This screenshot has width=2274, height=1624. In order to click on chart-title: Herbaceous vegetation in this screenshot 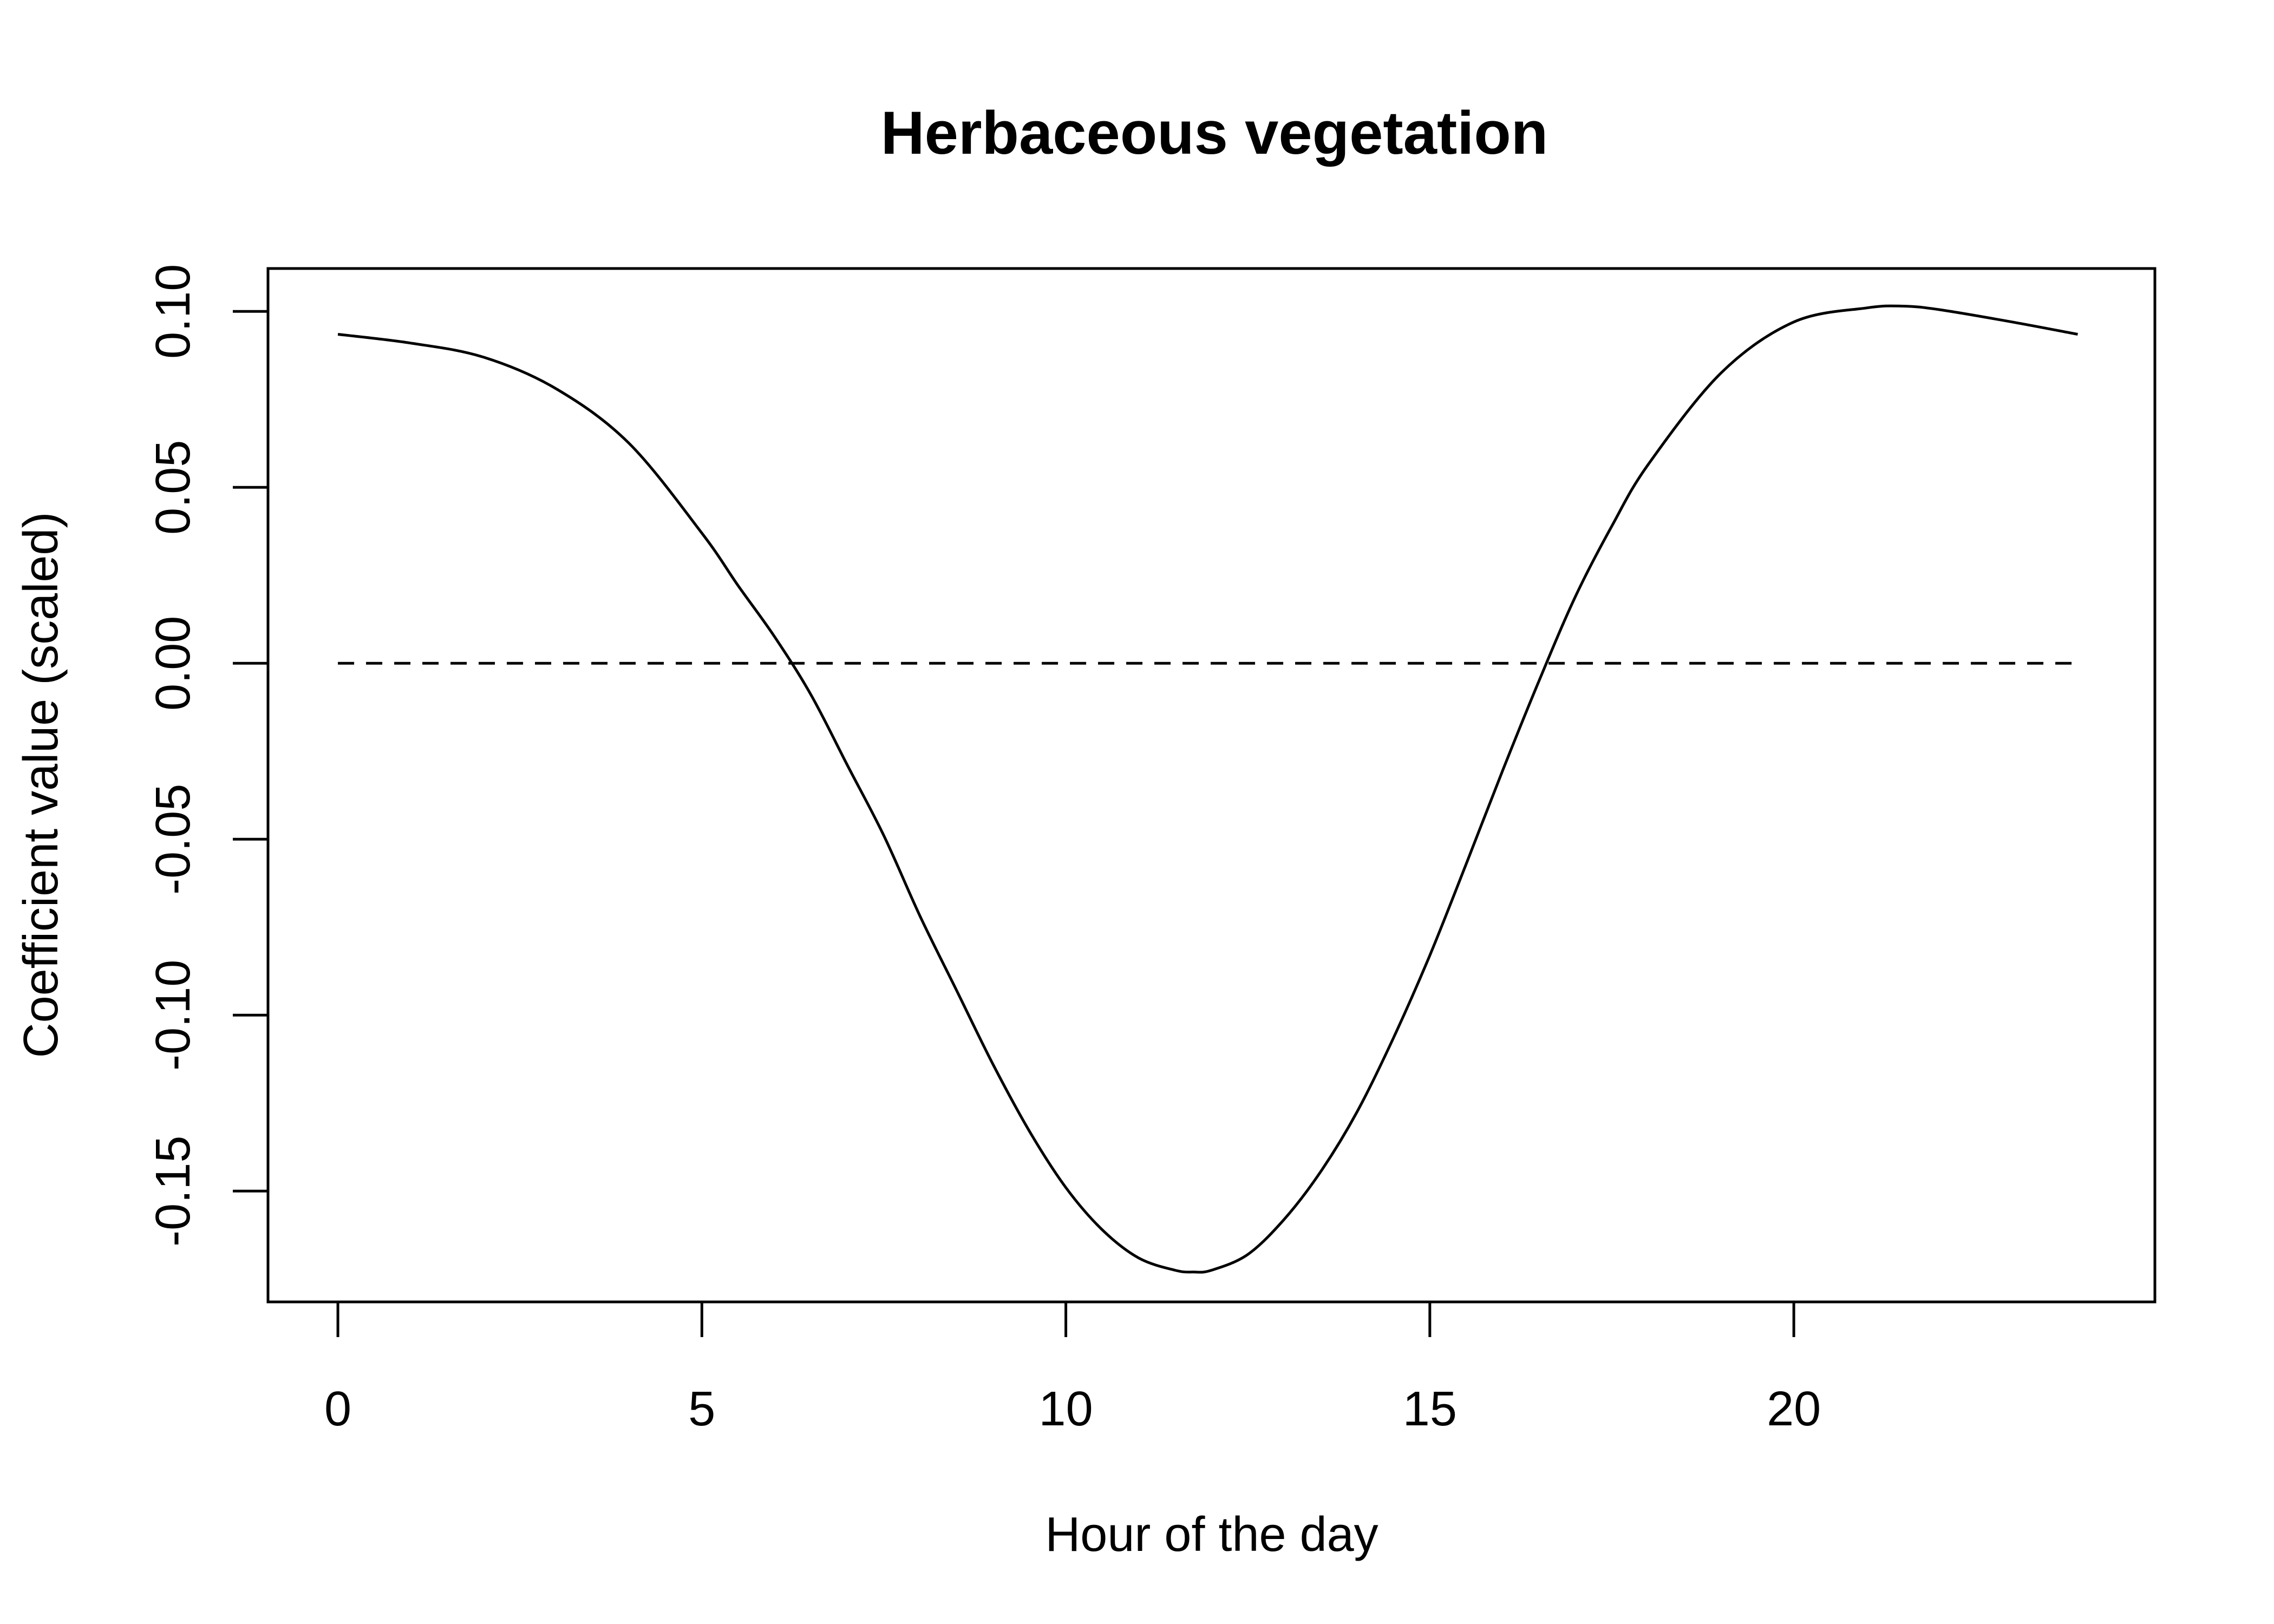, I will do `click(1215, 133)`.